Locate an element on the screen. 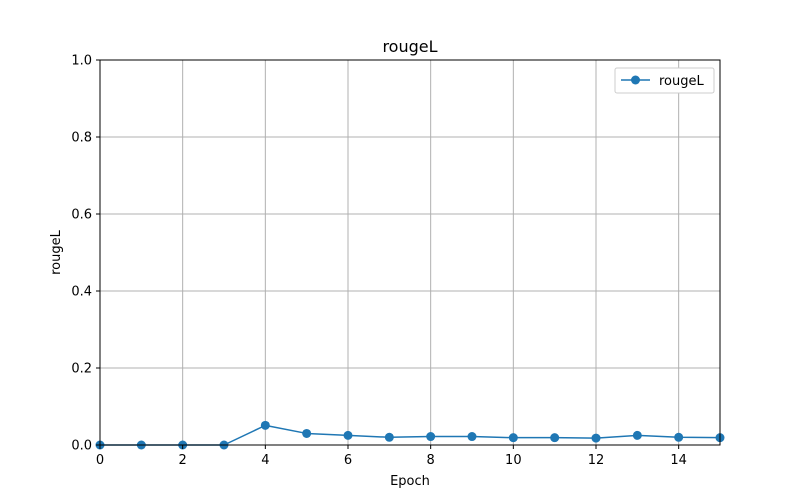 This screenshot has width=800, height=500. x-tick-label: 2 is located at coordinates (183, 460).